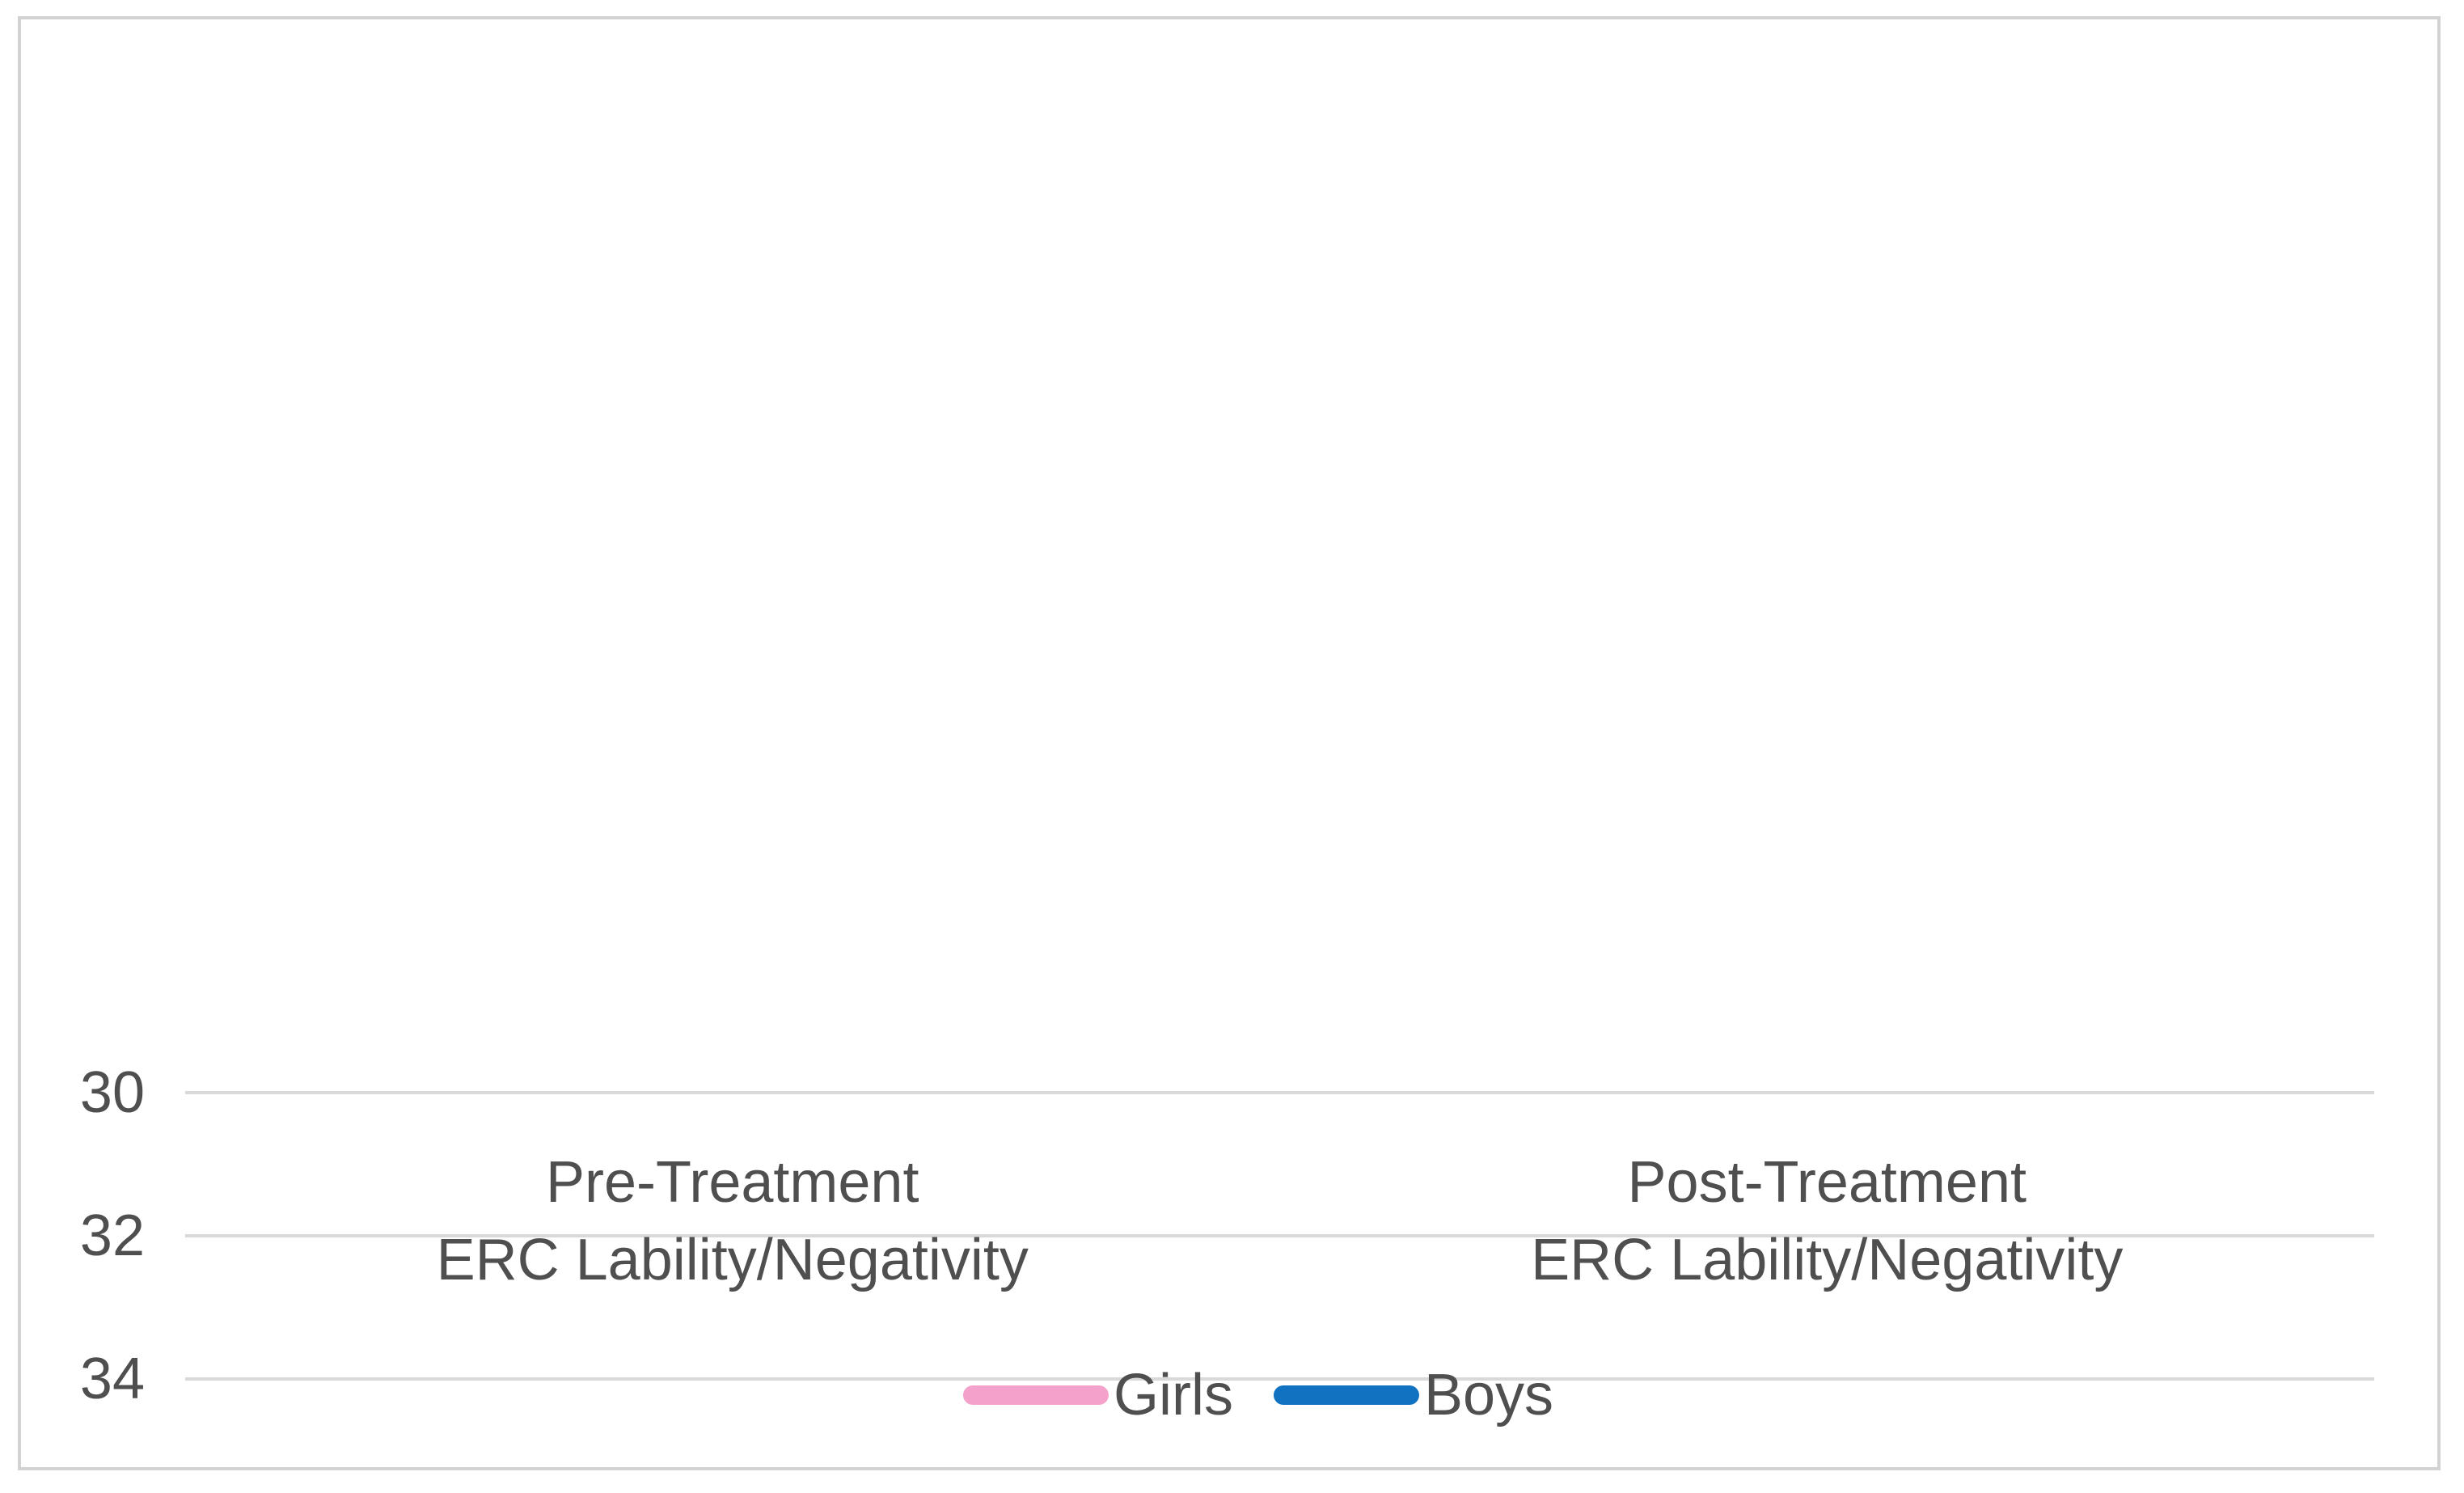  Describe the element at coordinates (1488, 1395) in the screenshot. I see `legend-label-boys: Boys` at that location.